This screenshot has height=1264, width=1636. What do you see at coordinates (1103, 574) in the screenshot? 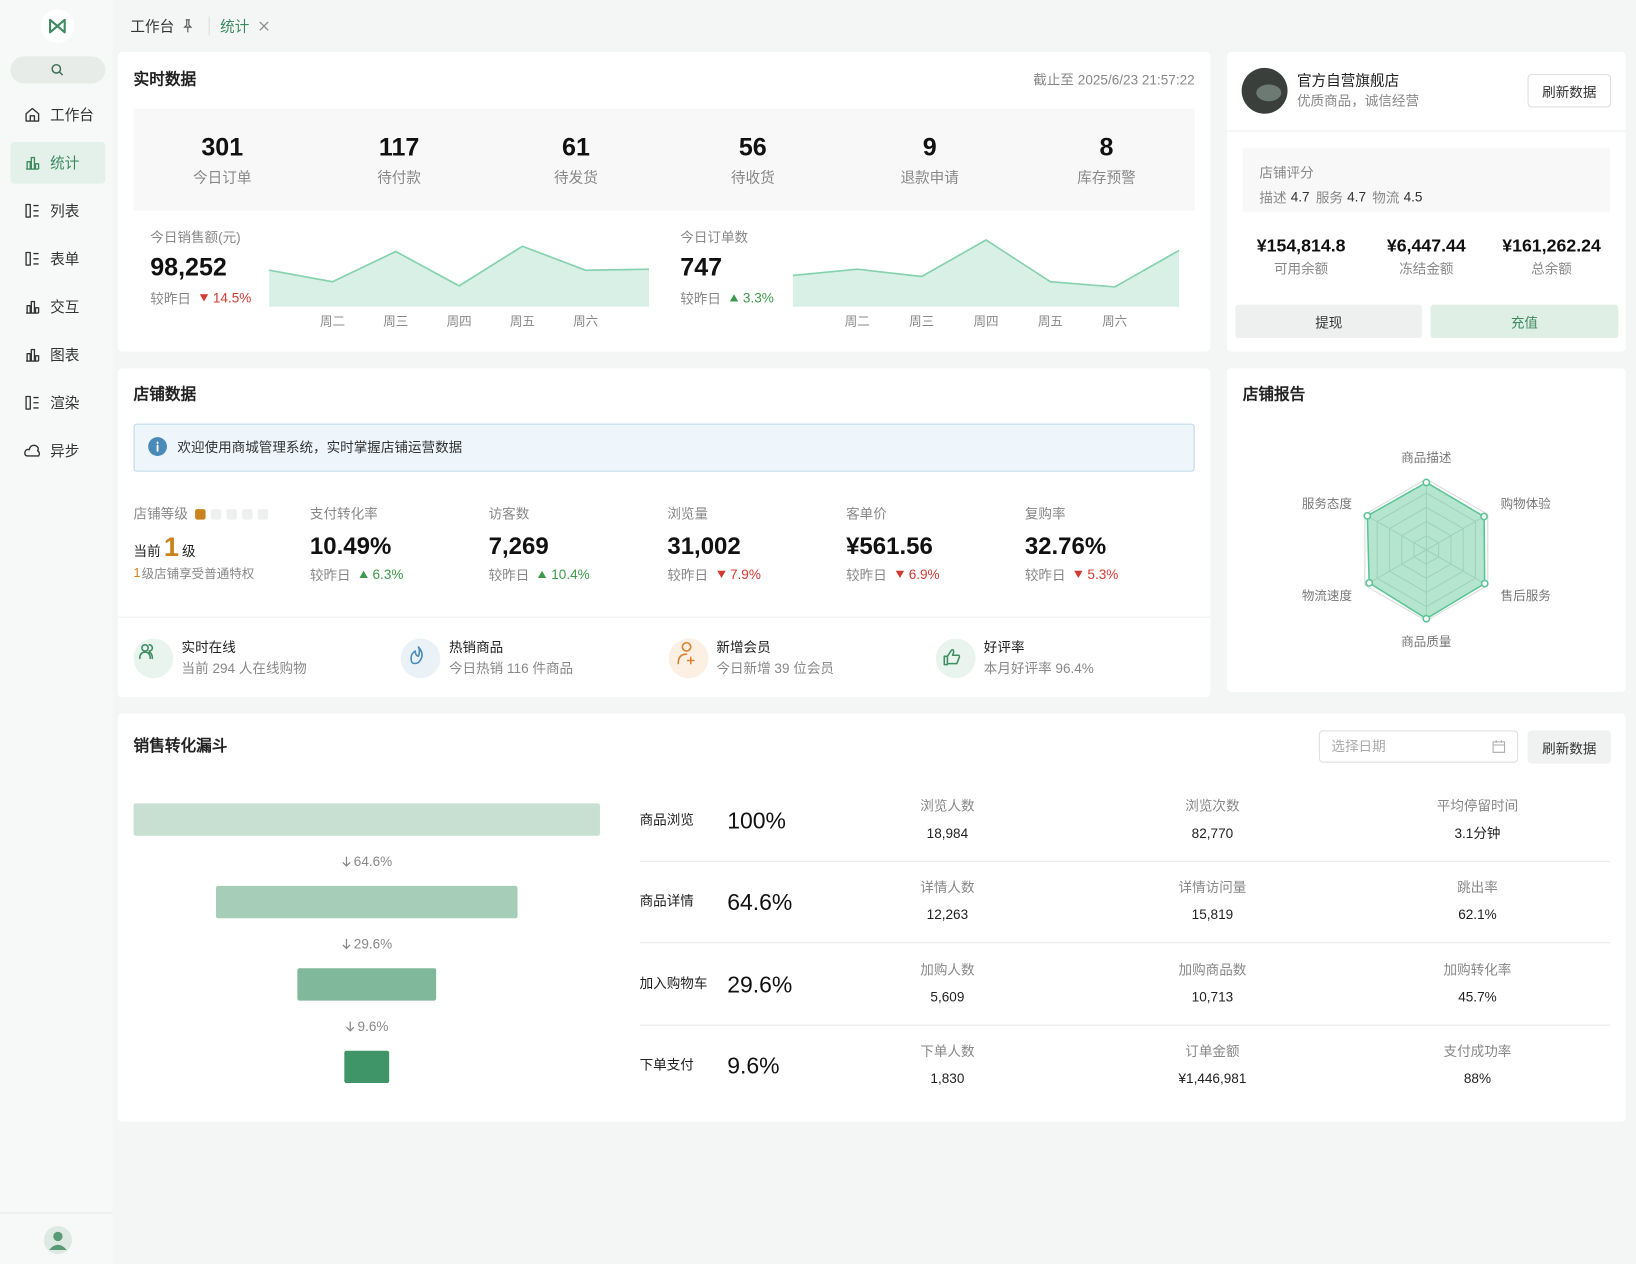
I see `change-value: 5.3%` at bounding box center [1103, 574].